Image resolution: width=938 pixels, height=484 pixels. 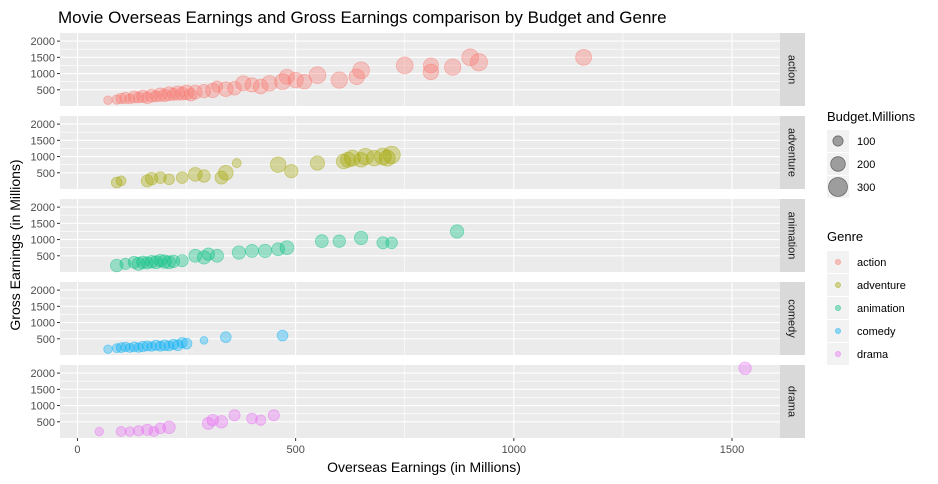 What do you see at coordinates (43, 291) in the screenshot?
I see `y-tick-label: 2000` at bounding box center [43, 291].